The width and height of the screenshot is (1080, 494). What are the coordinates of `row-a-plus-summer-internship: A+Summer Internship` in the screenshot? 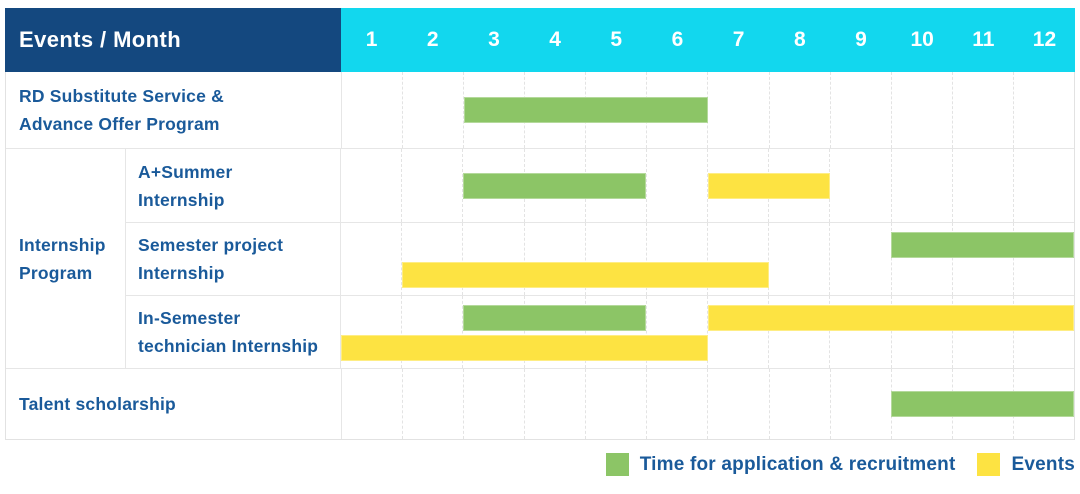 It's located at (600, 185).